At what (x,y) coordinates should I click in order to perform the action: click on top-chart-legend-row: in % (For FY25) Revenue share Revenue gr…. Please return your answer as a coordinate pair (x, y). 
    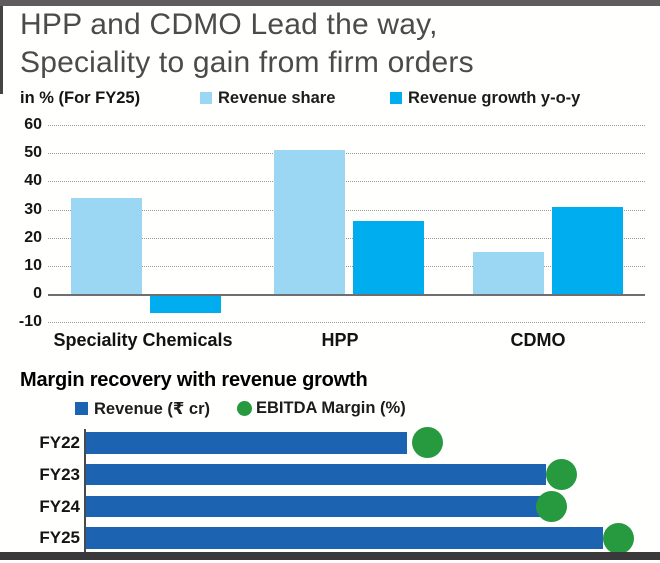
    Looking at the image, I should click on (330, 99).